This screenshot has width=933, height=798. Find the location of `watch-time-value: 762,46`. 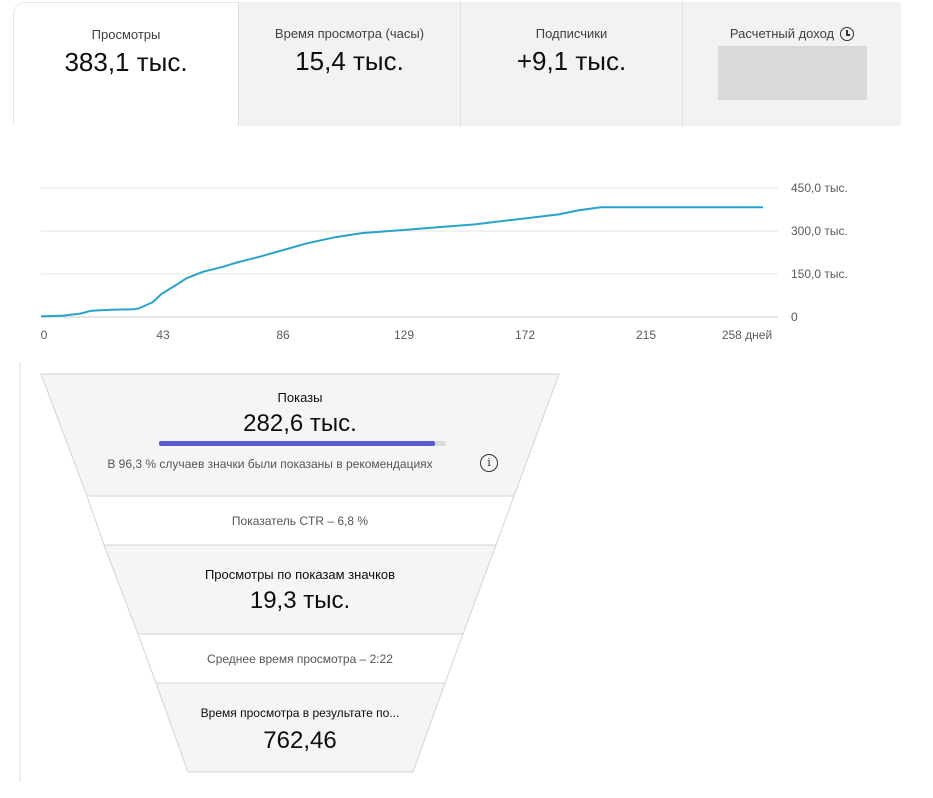

watch-time-value: 762,46 is located at coordinates (300, 740).